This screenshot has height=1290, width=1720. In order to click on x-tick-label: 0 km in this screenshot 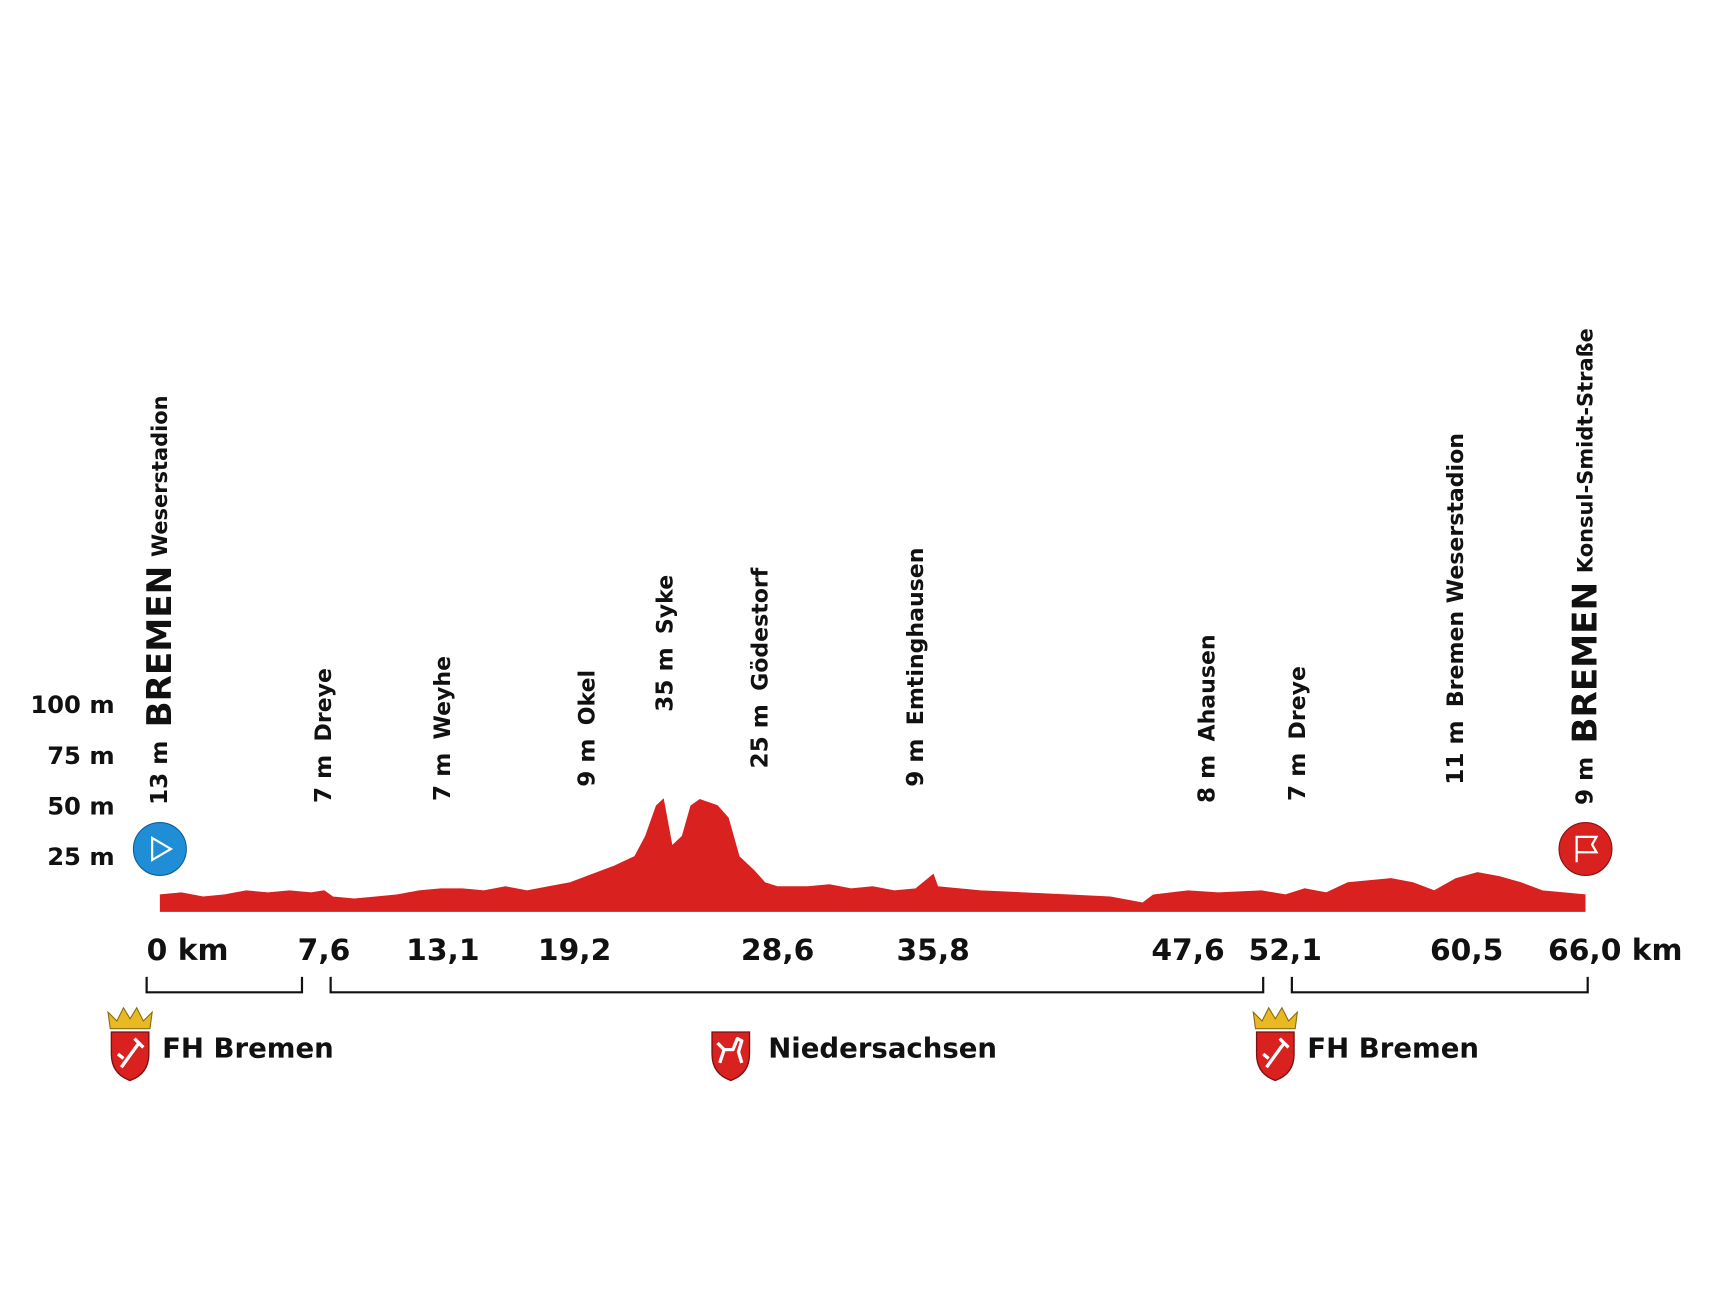, I will do `click(188, 950)`.